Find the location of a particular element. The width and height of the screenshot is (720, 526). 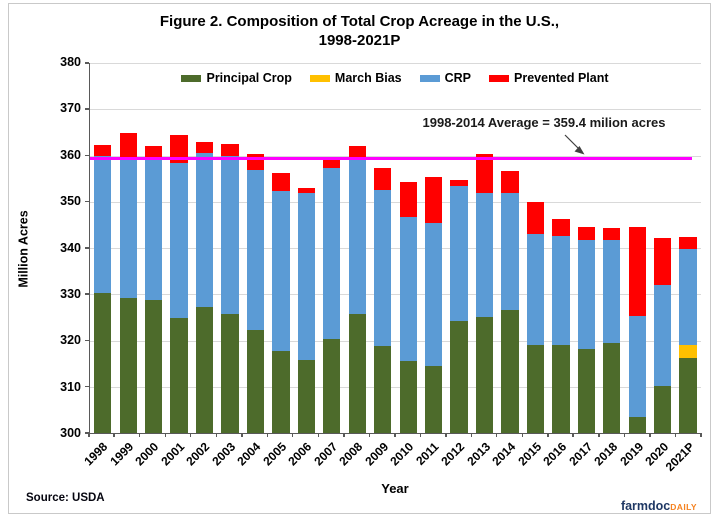

bar-2018 is located at coordinates (612, 248).